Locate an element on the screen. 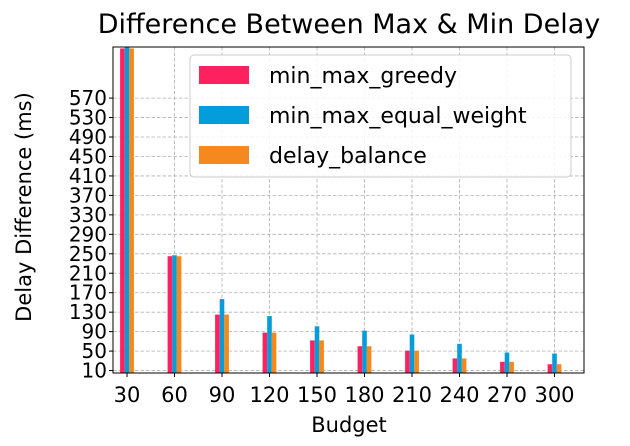 Image resolution: width=630 pixels, height=446 pixels. x-axis-label: Budget is located at coordinates (349, 425).